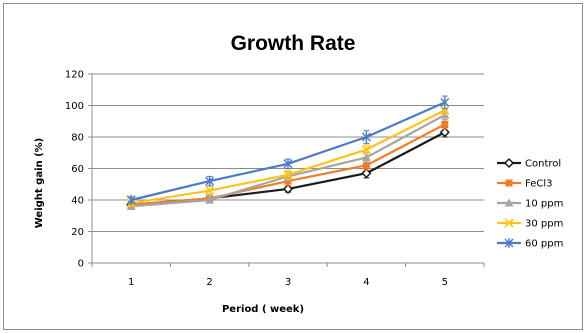 The height and width of the screenshot is (333, 586). What do you see at coordinates (209, 282) in the screenshot?
I see `x-tick-label: 2` at bounding box center [209, 282].